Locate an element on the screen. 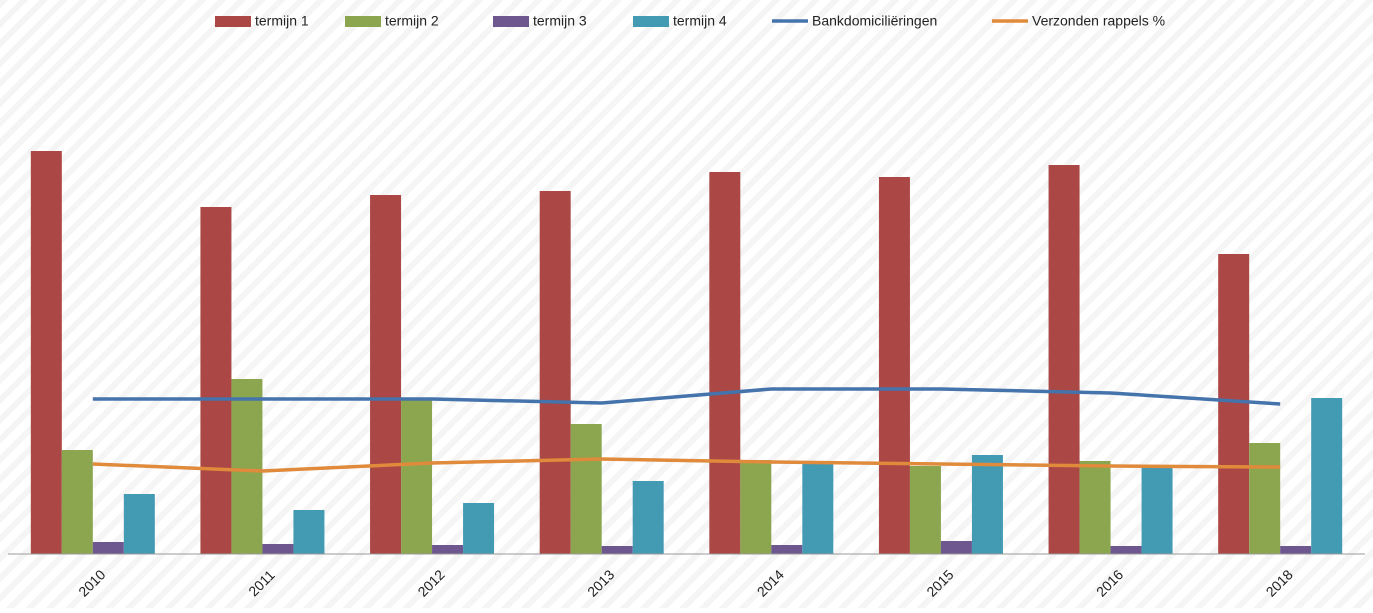  legend-label: Verzonden rappels % is located at coordinates (1098, 21).